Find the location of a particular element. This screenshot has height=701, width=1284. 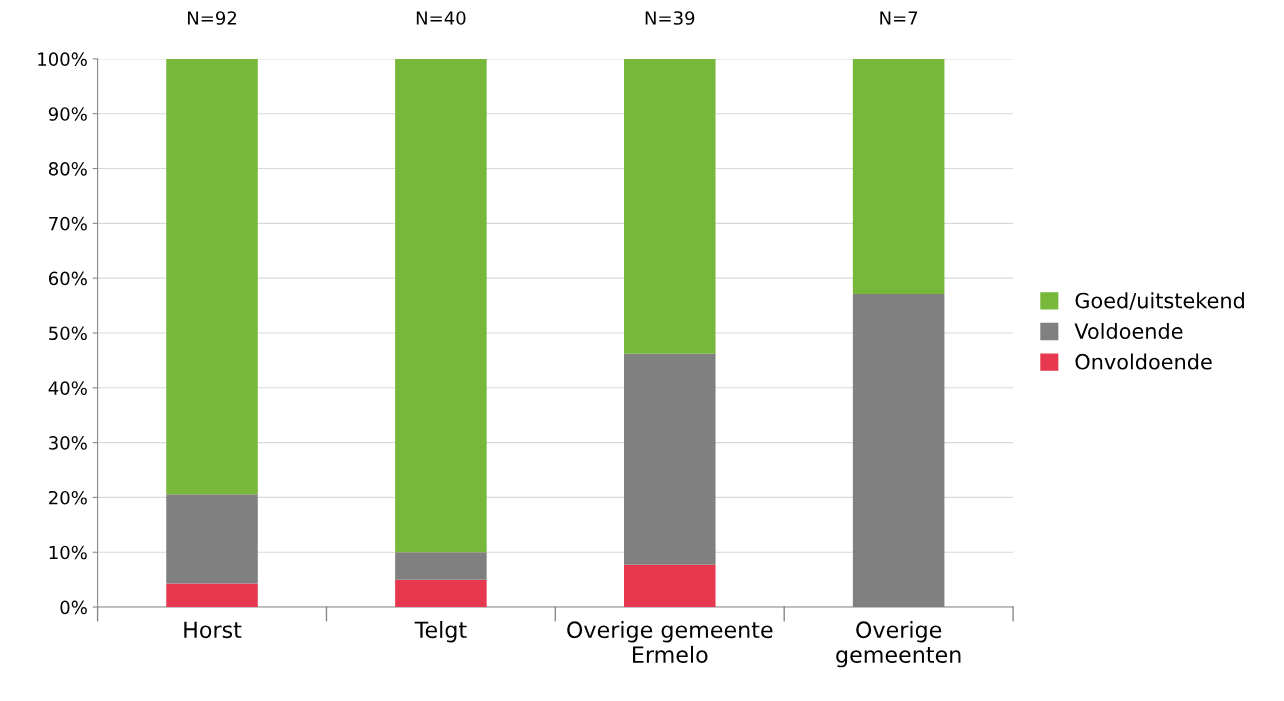

legend-label: Voldoende is located at coordinates (1128, 331).